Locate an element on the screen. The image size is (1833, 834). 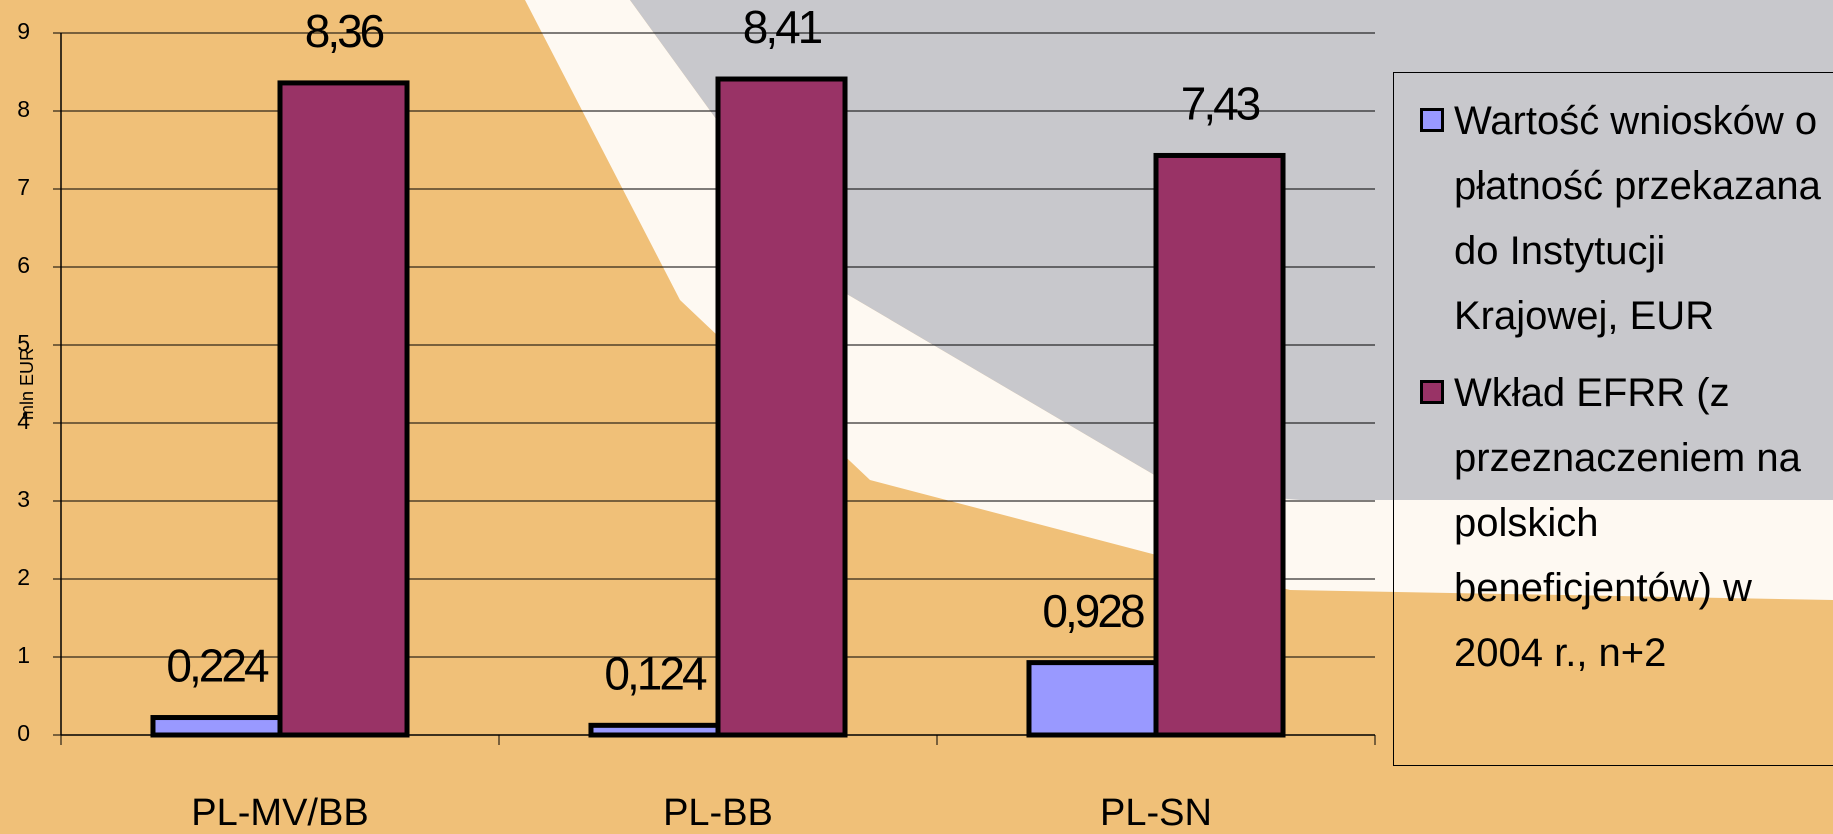
y-tick-label: 2 is located at coordinates (23, 577).